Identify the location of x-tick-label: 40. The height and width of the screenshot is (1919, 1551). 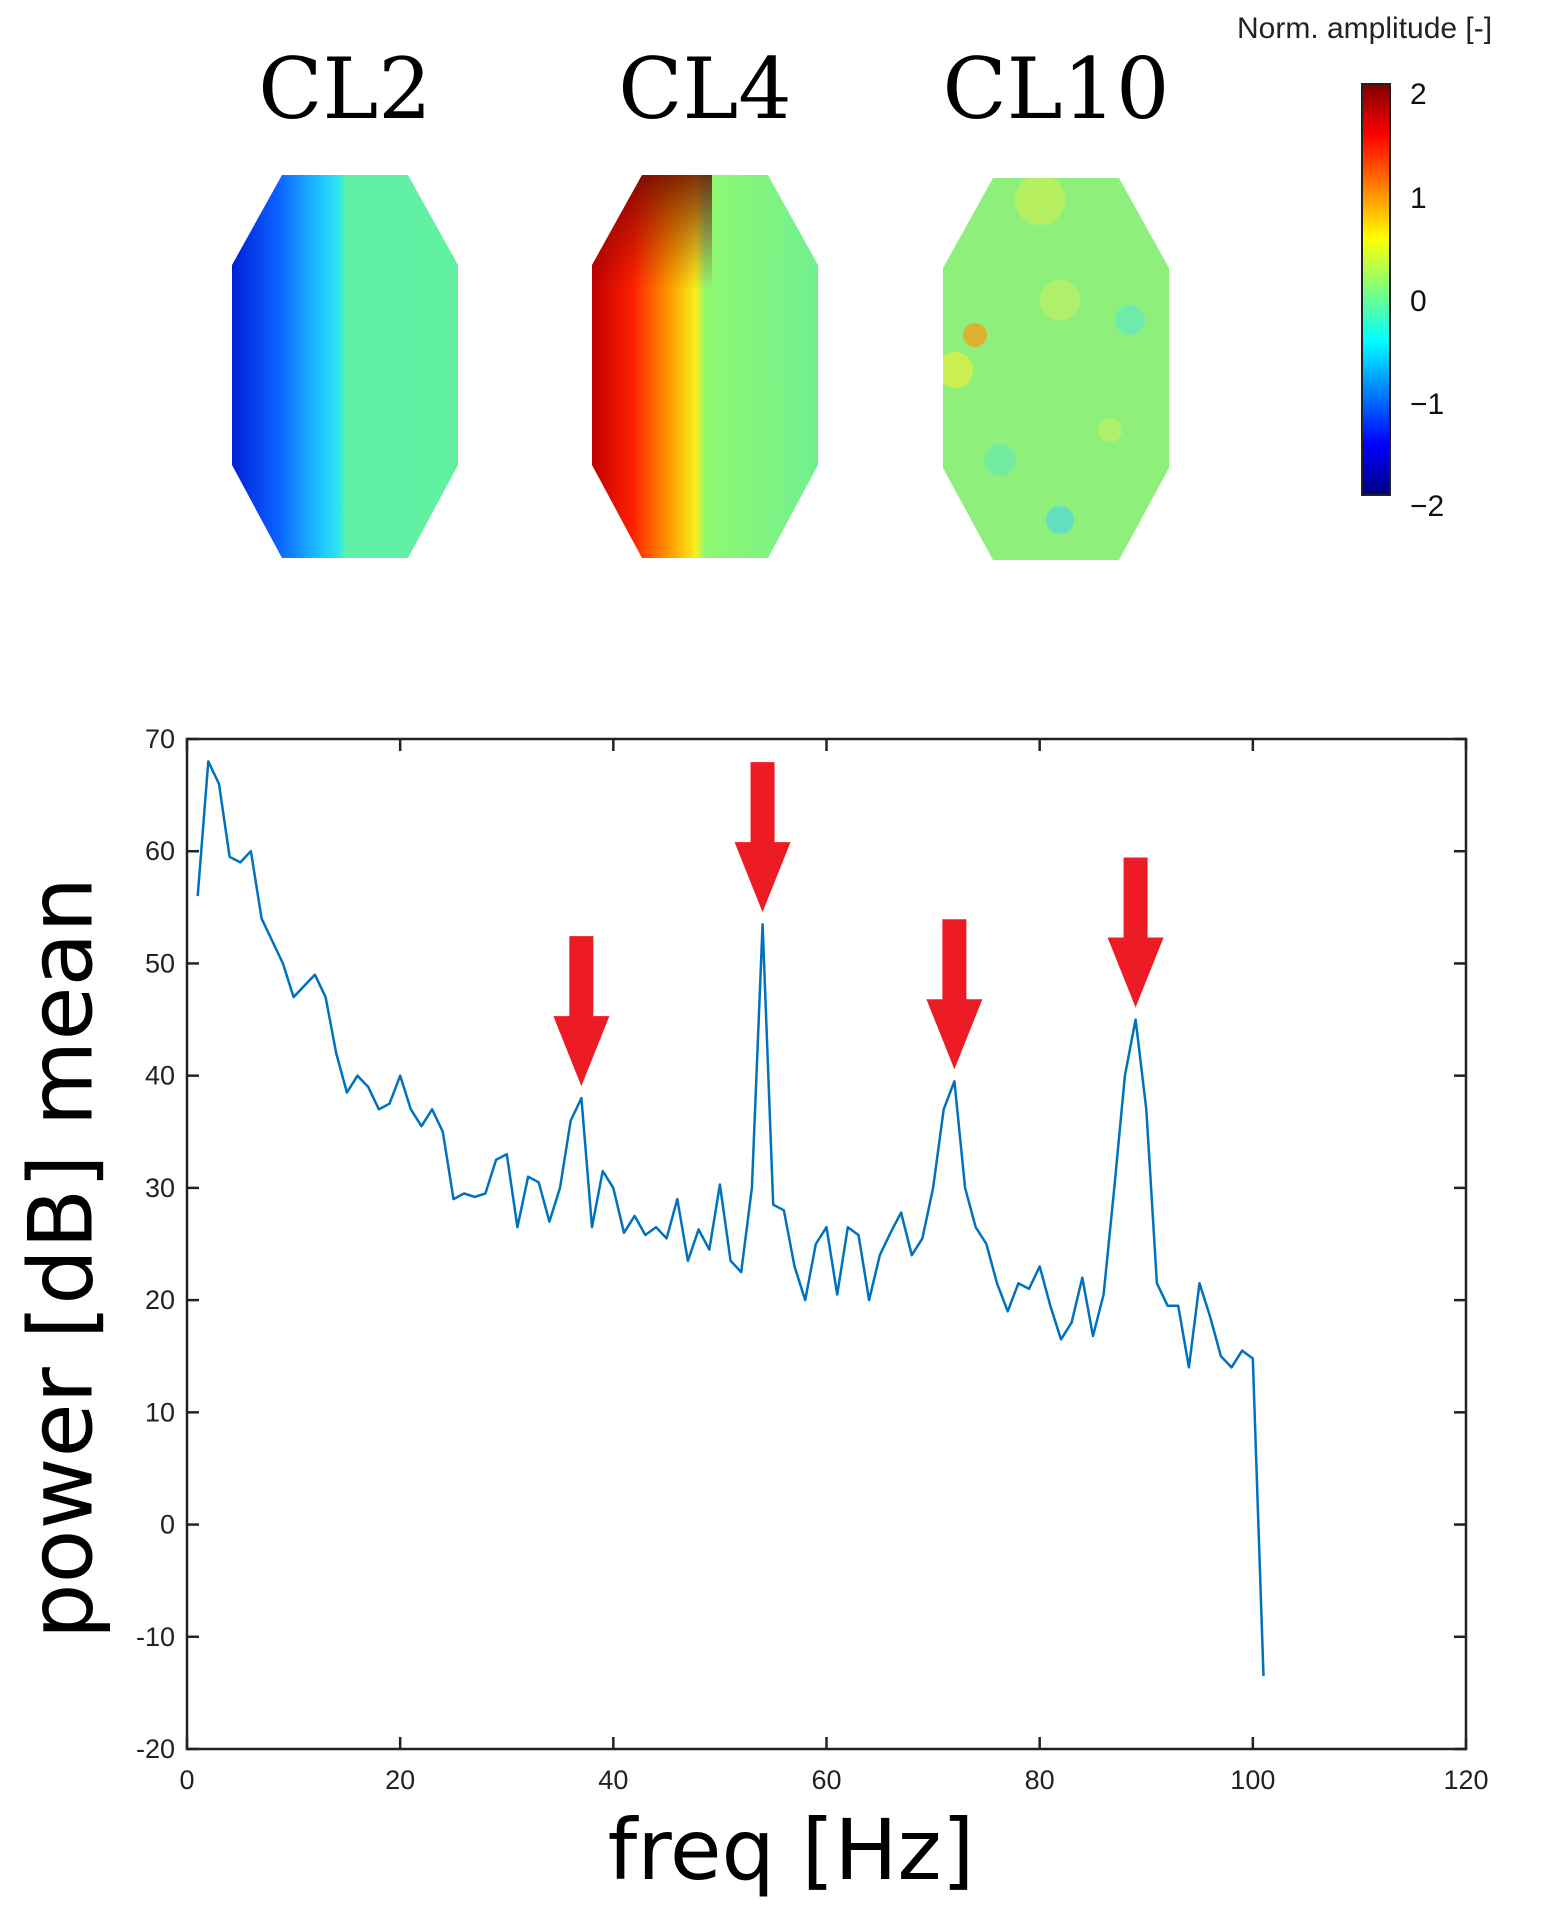
(613, 1780).